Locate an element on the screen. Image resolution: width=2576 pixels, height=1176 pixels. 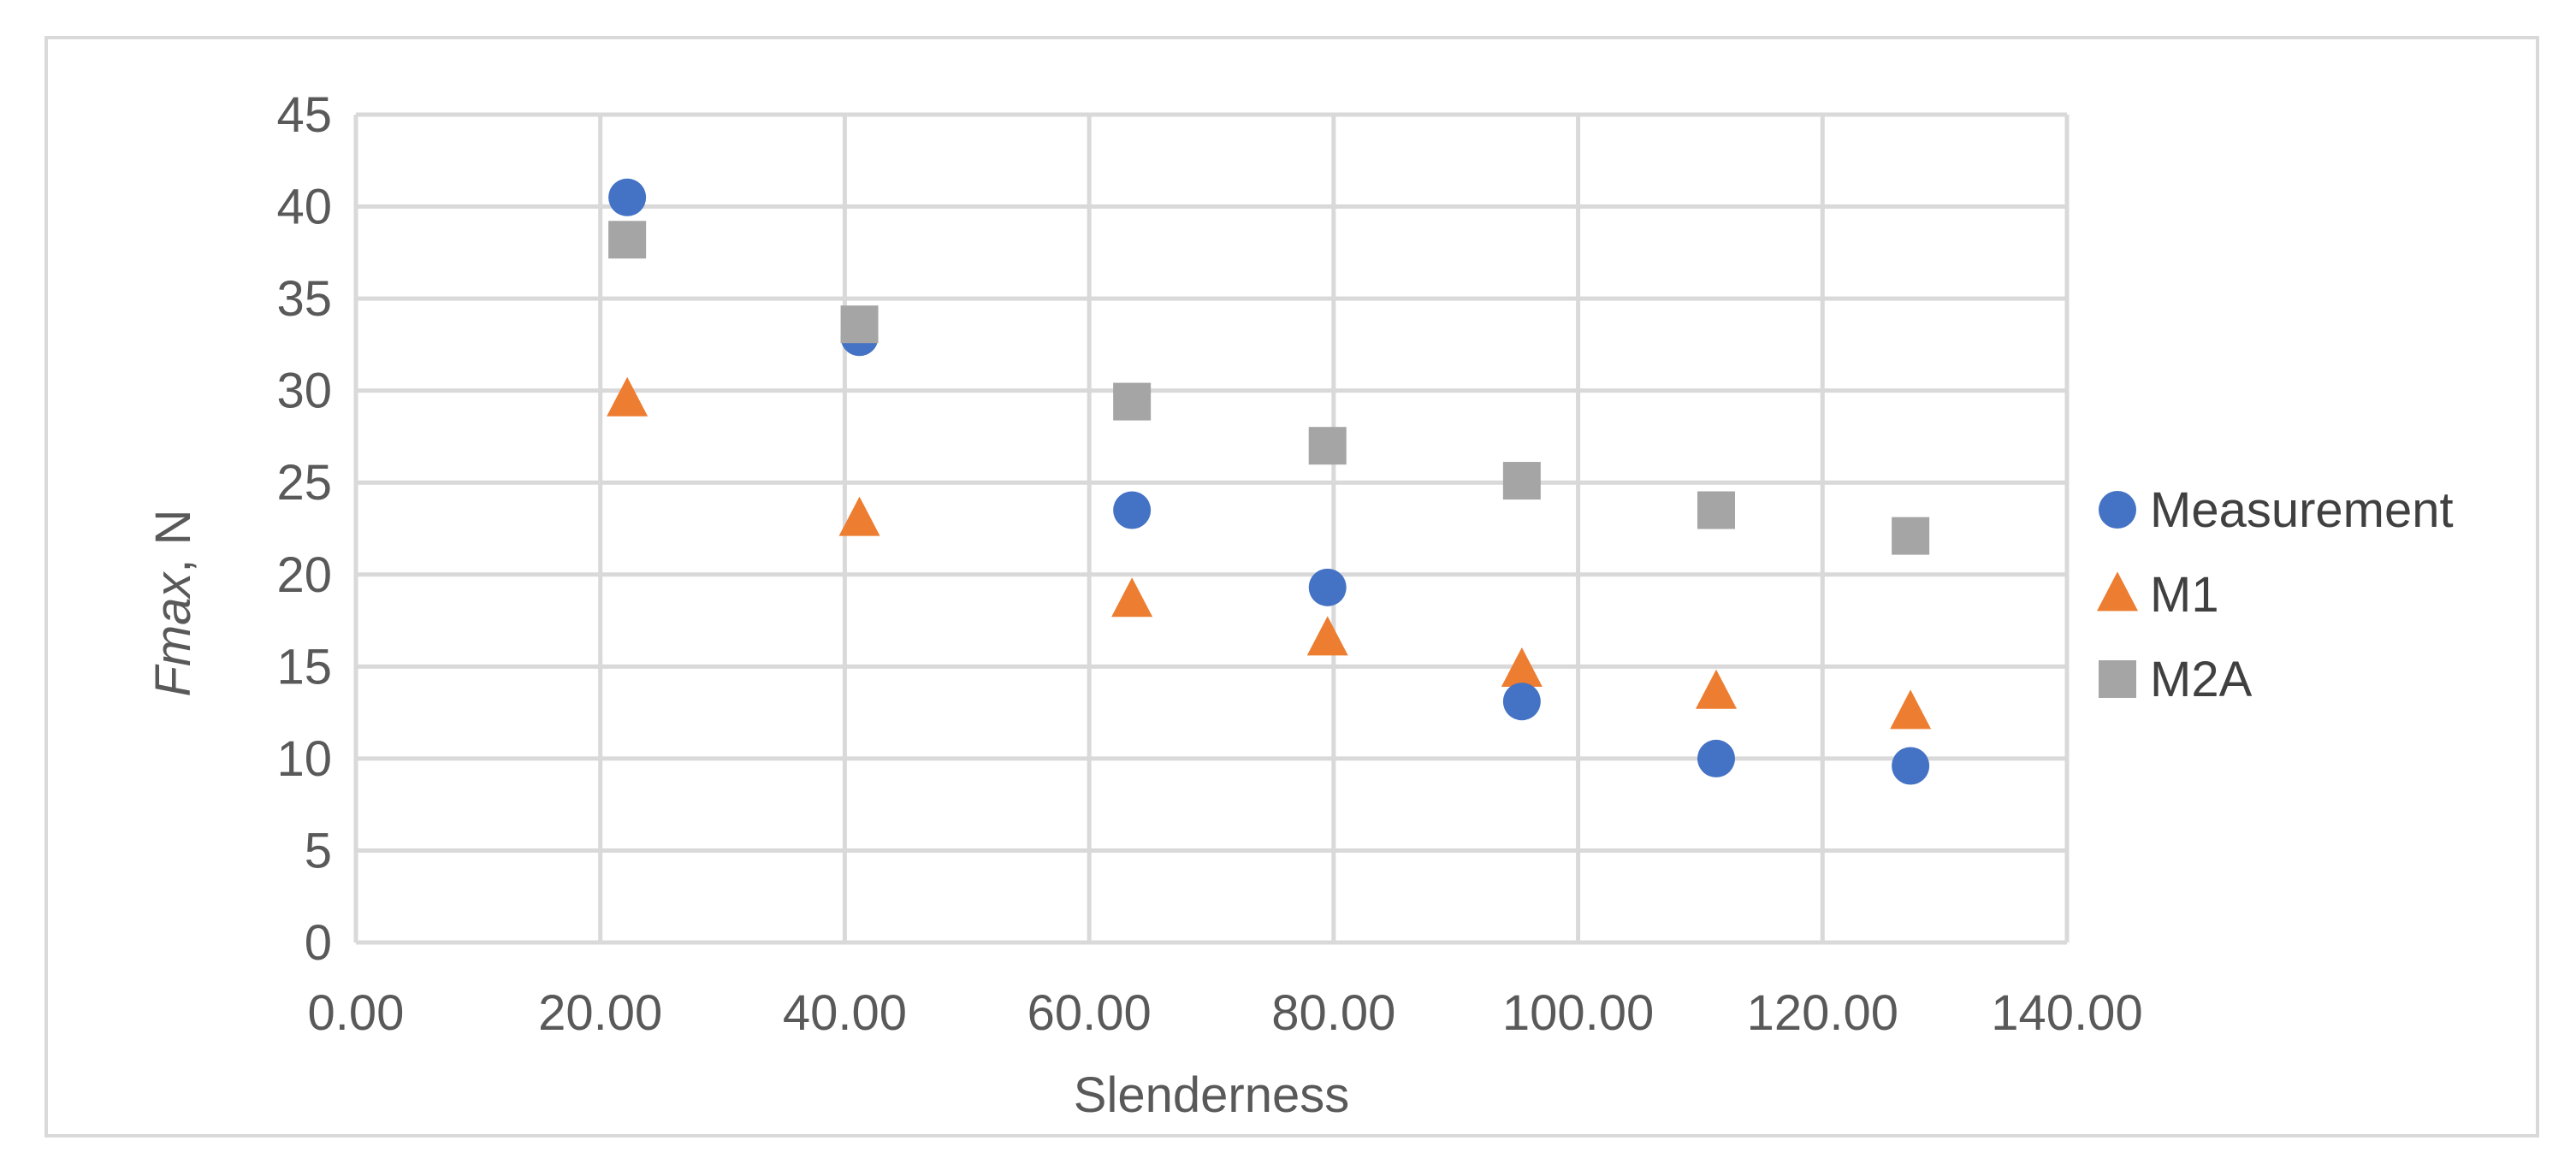
y-tick-label: 30 is located at coordinates (304, 391).